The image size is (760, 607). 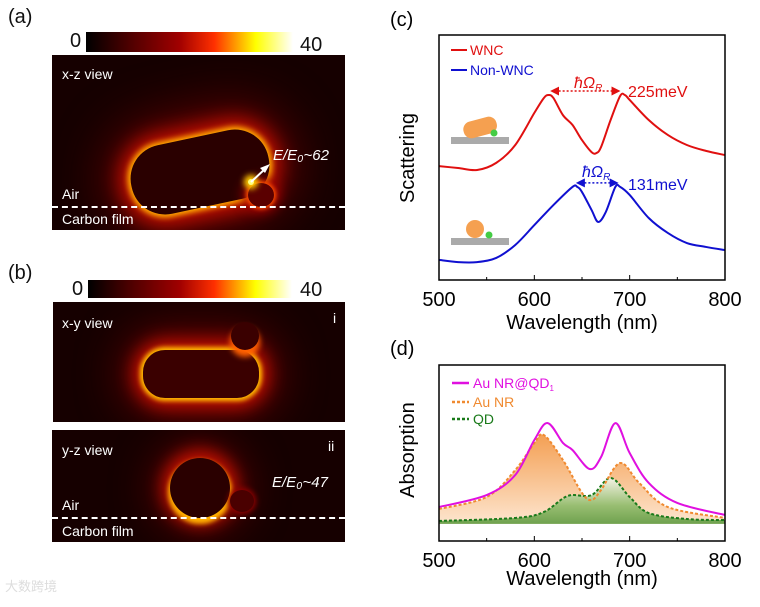 I want to click on watermark: 大数跨境, so click(x=31, y=586).